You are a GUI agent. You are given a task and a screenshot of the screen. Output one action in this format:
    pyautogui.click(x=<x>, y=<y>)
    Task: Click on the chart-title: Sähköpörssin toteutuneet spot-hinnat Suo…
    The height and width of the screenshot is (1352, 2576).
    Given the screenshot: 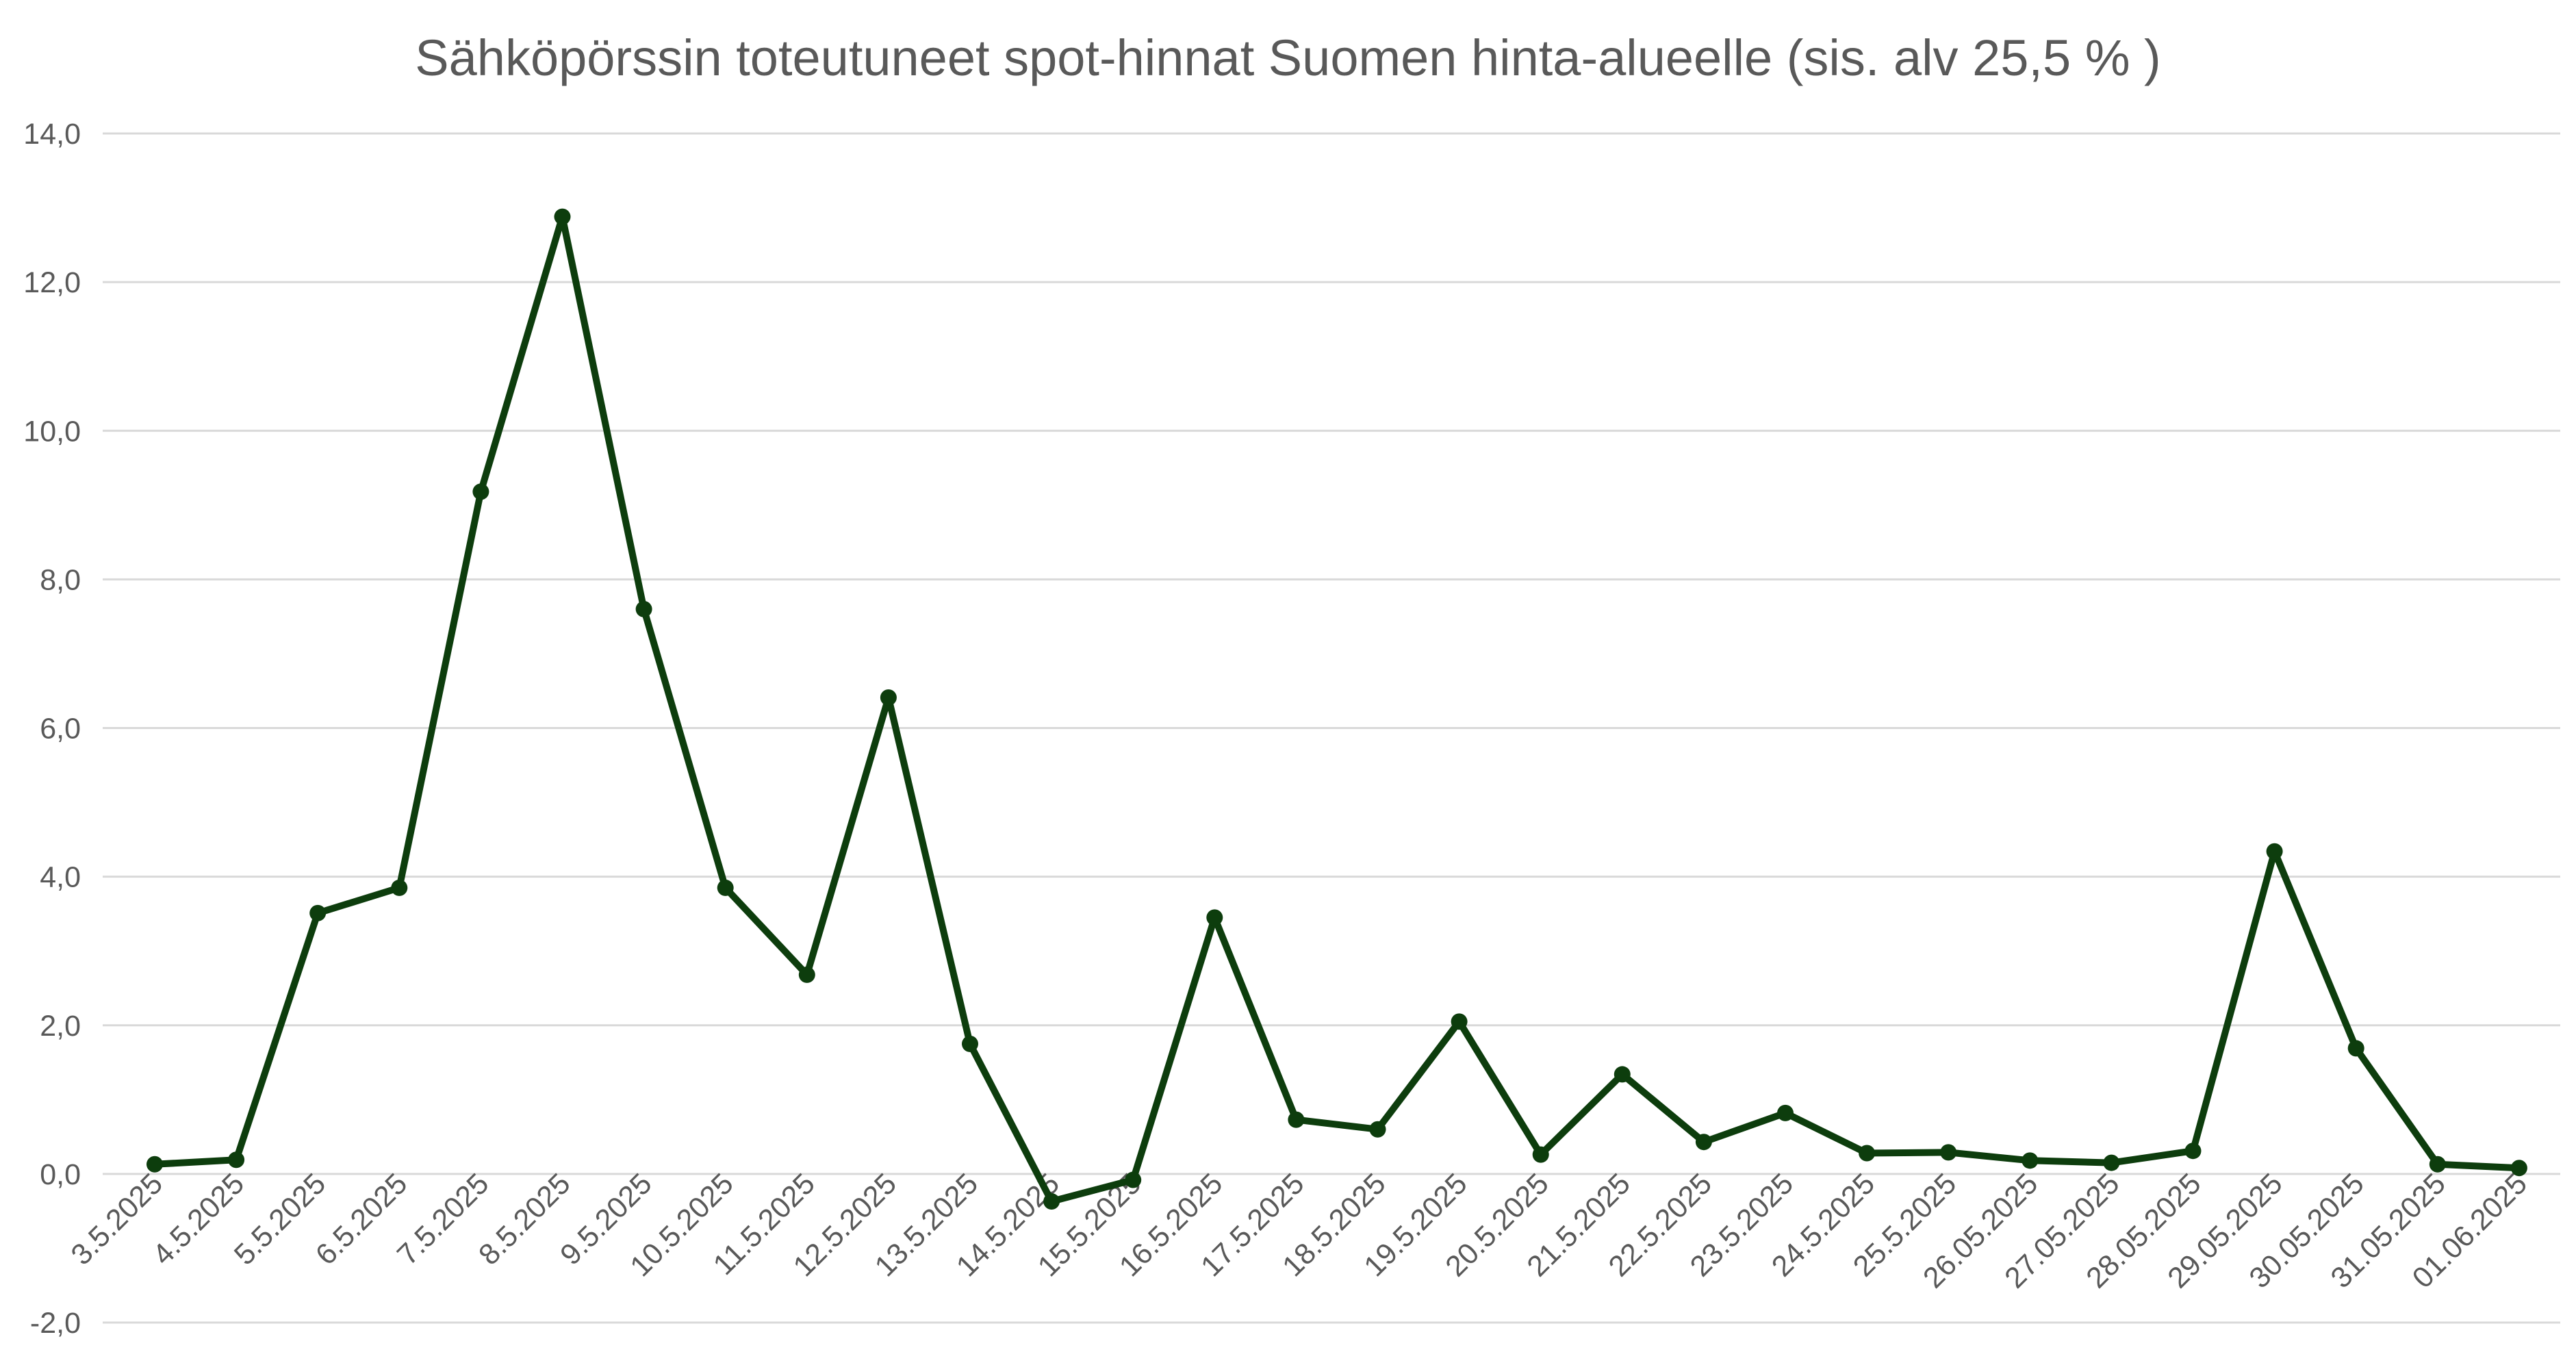 What is the action you would take?
    pyautogui.click(x=1288, y=58)
    